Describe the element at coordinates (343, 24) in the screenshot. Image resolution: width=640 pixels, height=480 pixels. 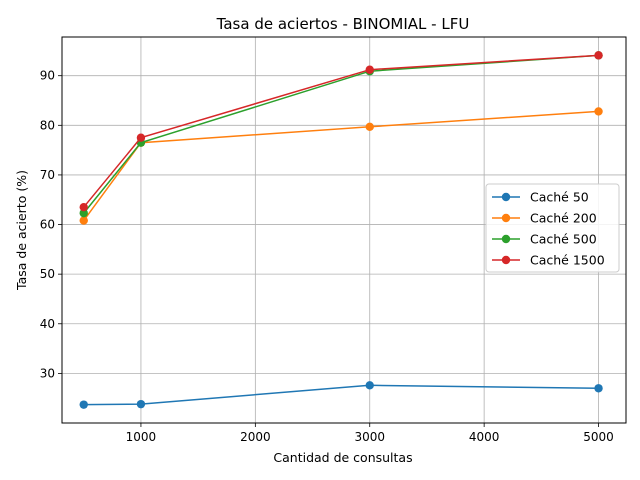
I see `chart-title: Tasa de aciertos - BINOMIAL - LFU` at that location.